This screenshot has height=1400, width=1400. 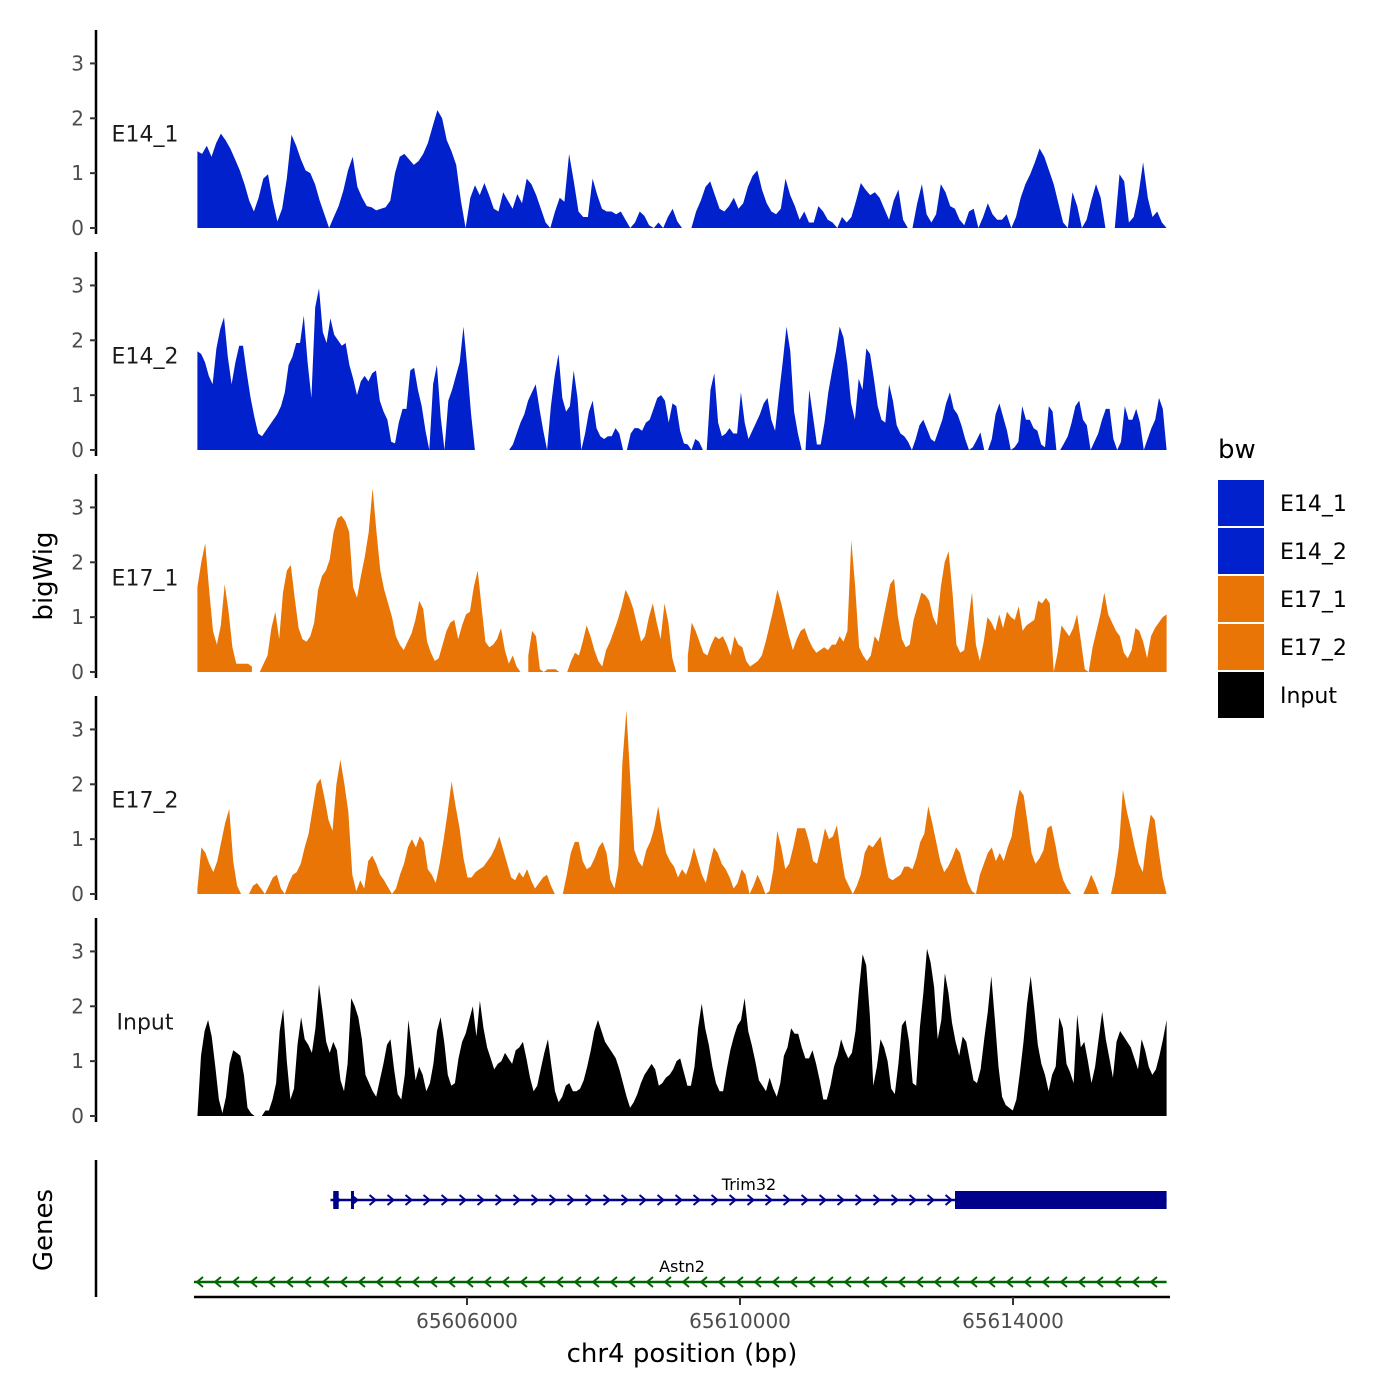 What do you see at coordinates (748, 1184) in the screenshot?
I see `gene-label: Trim32` at bounding box center [748, 1184].